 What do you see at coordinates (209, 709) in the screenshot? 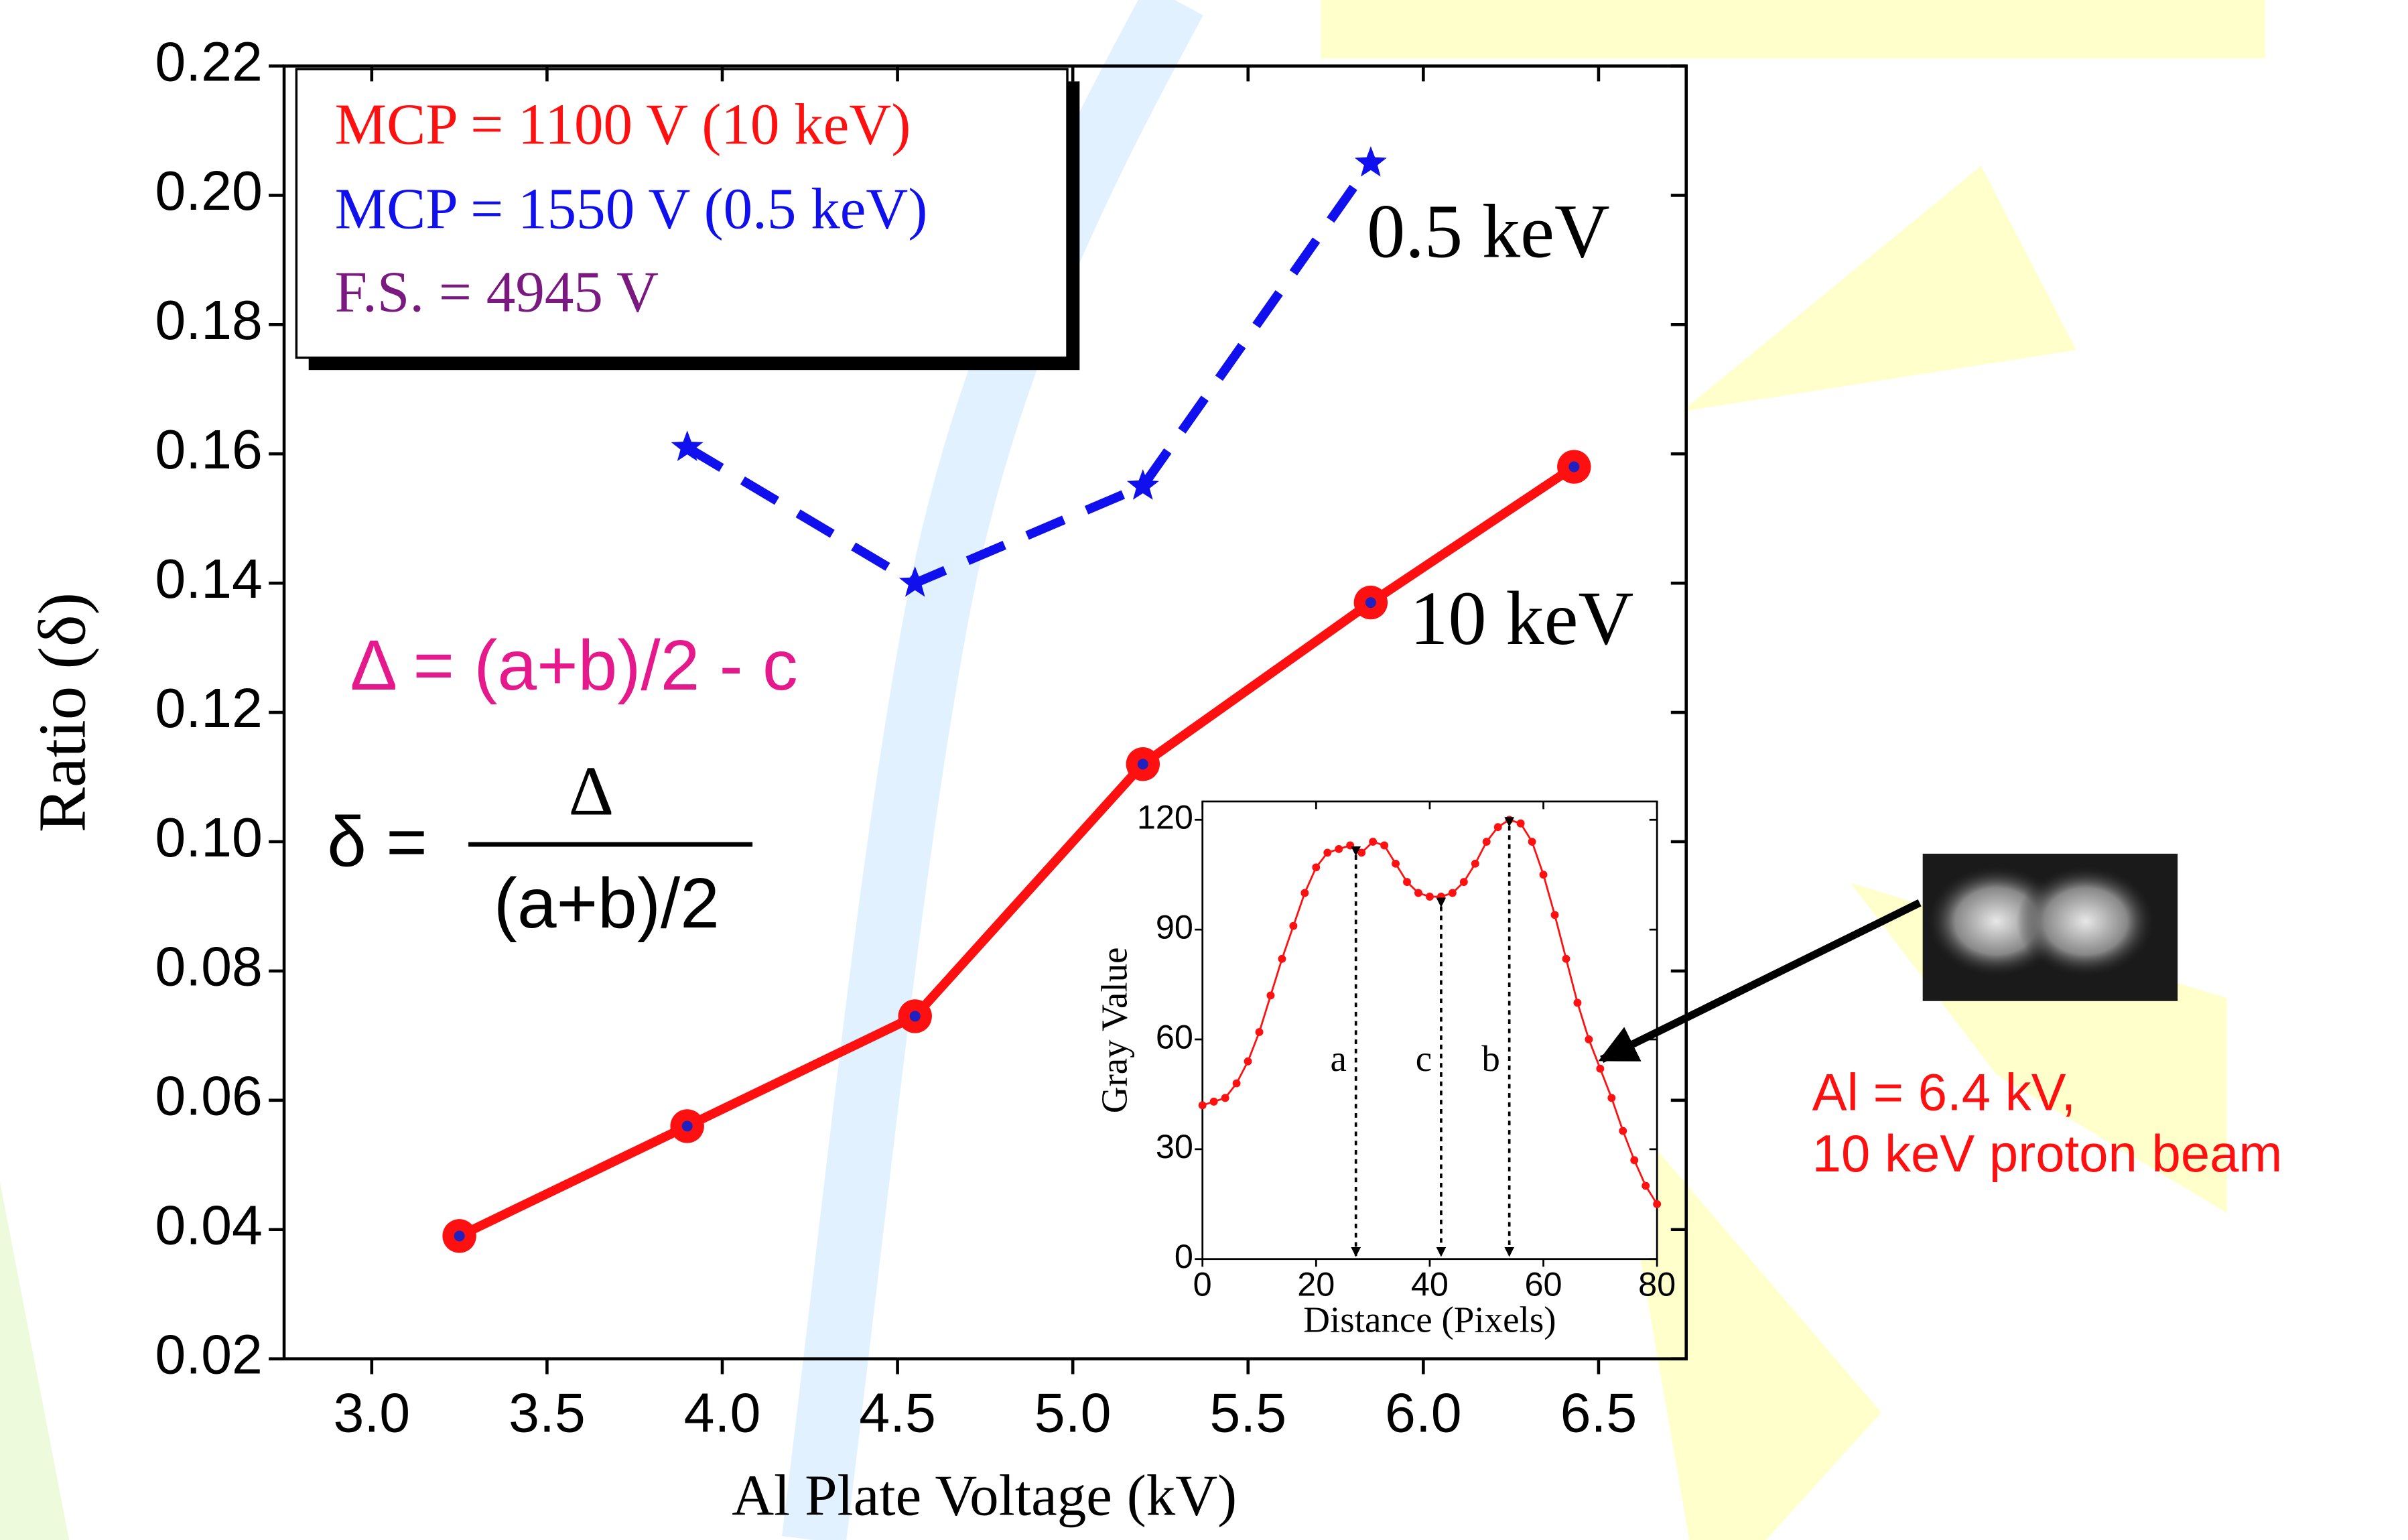
I see `y-tick-label: 0.12` at bounding box center [209, 709].